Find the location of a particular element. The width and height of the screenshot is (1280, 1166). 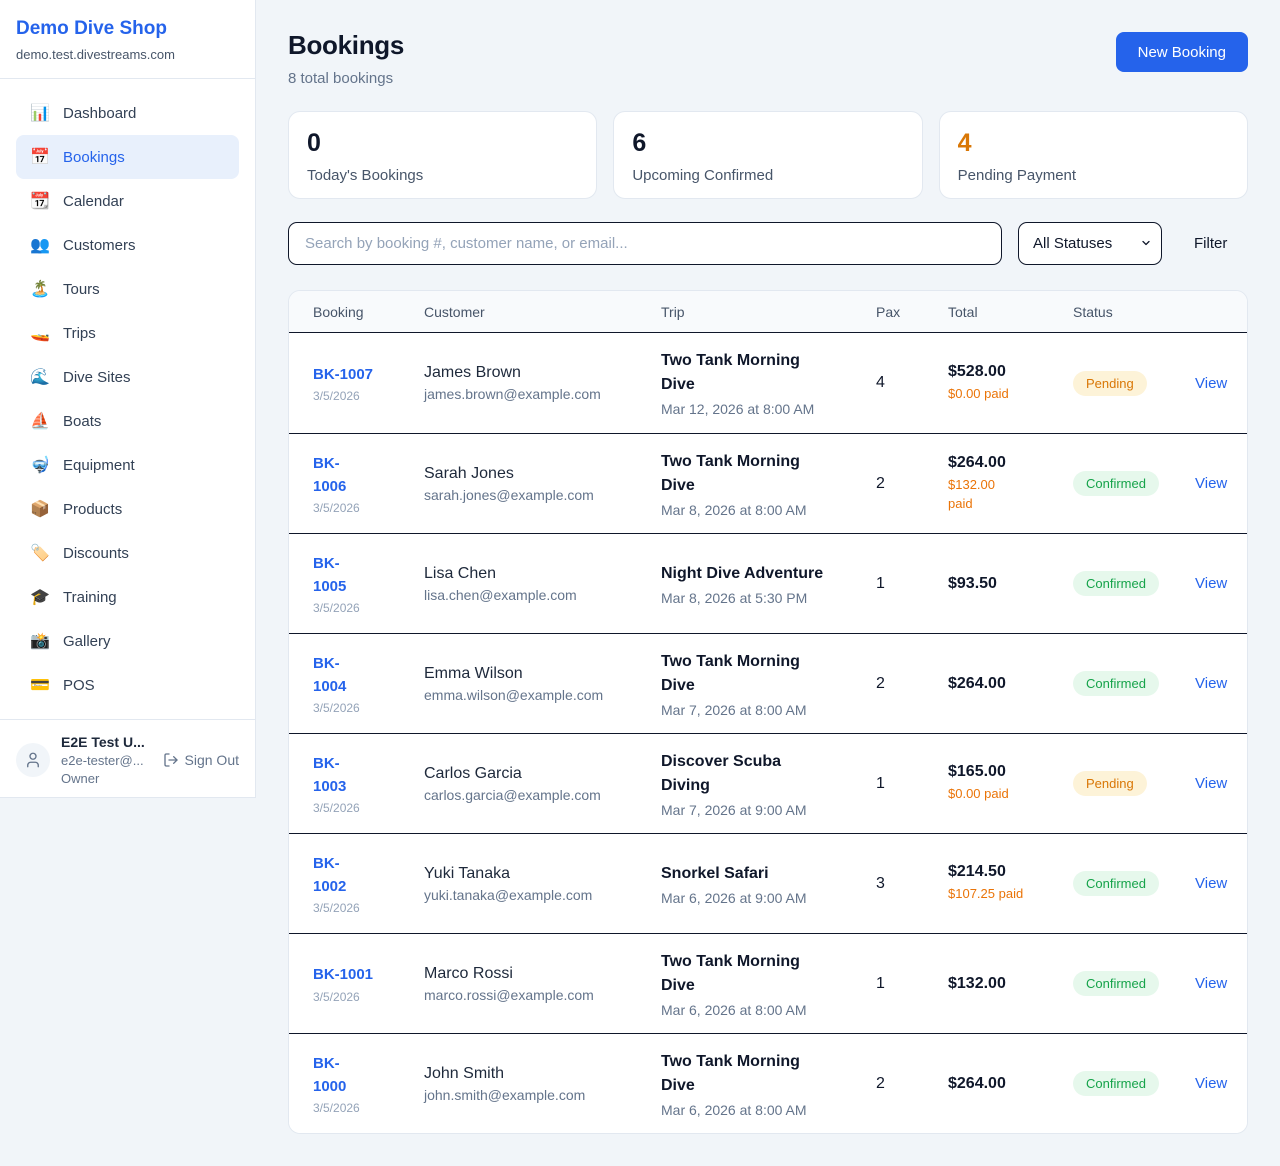

stat-label: Pending Payment is located at coordinates (1017, 175).